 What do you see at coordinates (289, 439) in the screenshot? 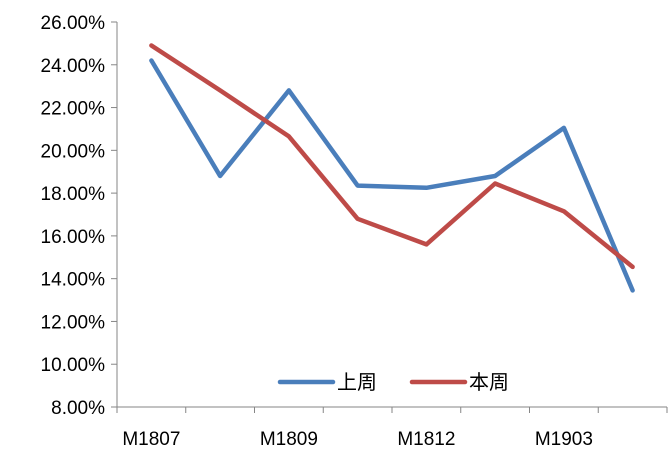
I see `x-tick-label: M1809` at bounding box center [289, 439].